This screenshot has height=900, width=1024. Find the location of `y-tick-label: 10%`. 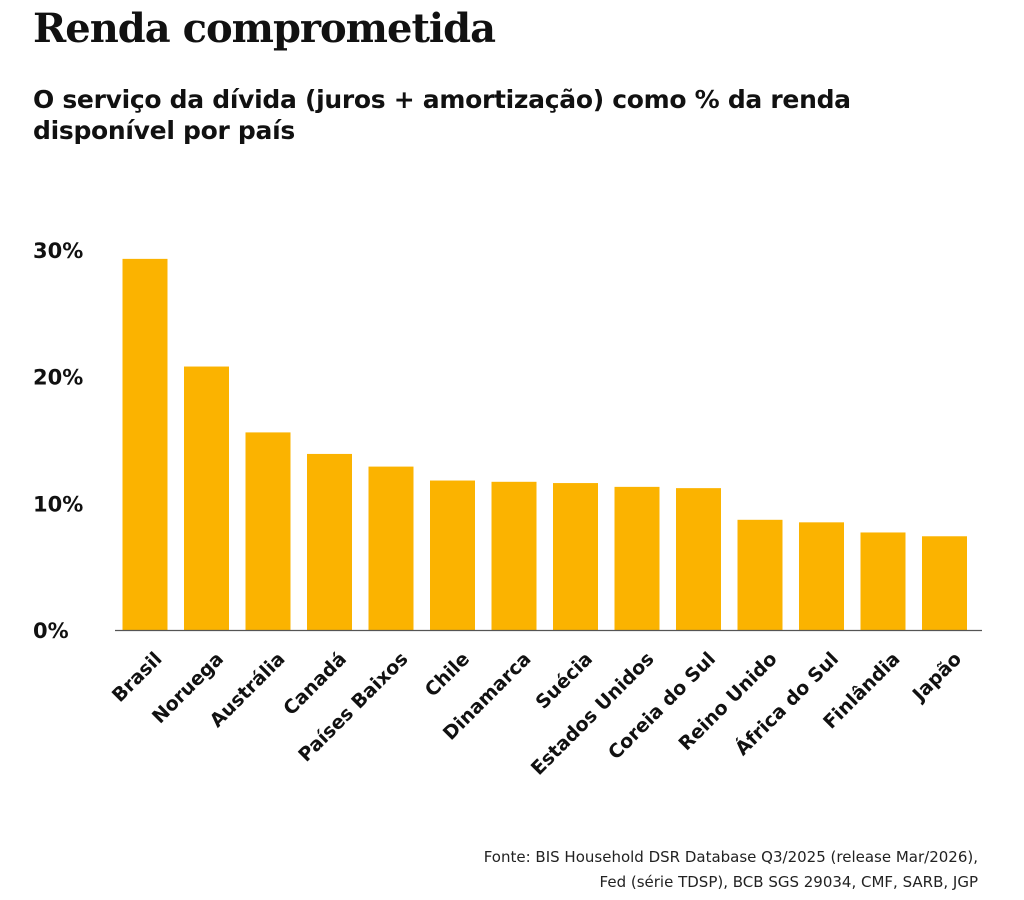

y-tick-label: 10% is located at coordinates (58, 504).